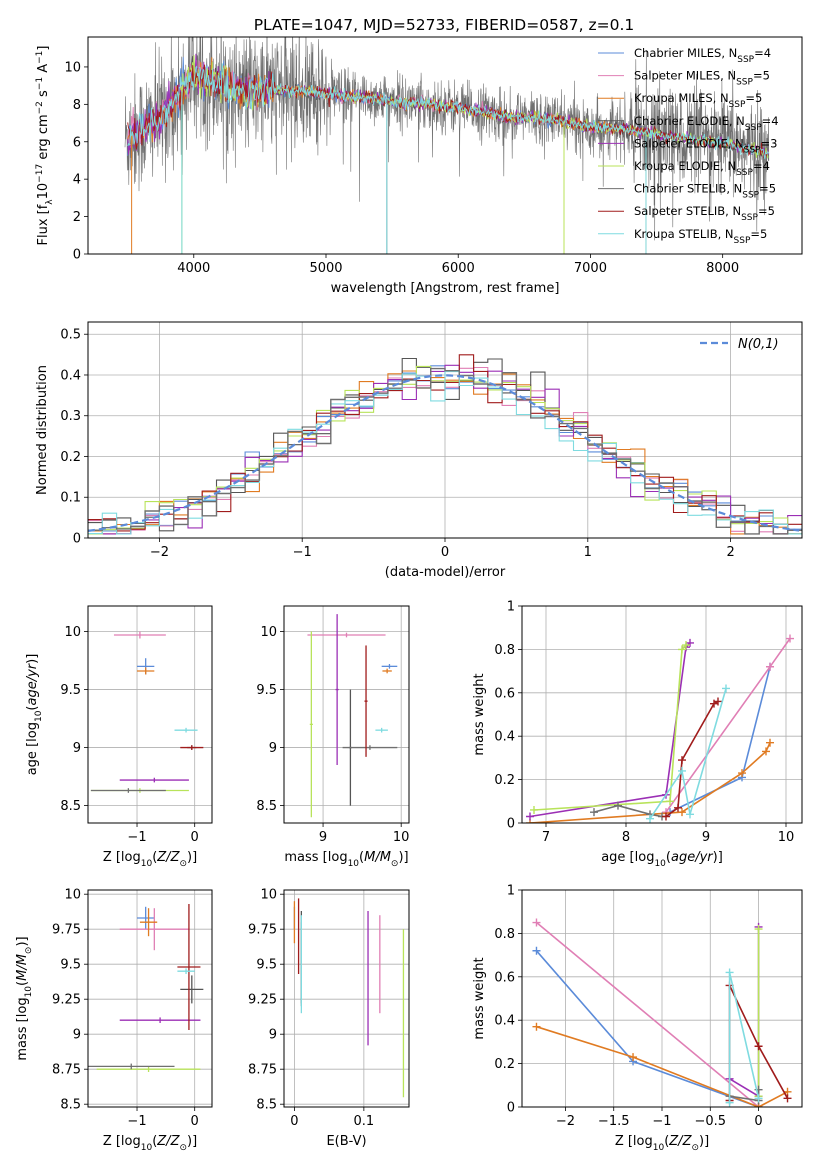 This screenshot has height=1170, width=819. I want to click on x-tick-label: 7, so click(546, 837).